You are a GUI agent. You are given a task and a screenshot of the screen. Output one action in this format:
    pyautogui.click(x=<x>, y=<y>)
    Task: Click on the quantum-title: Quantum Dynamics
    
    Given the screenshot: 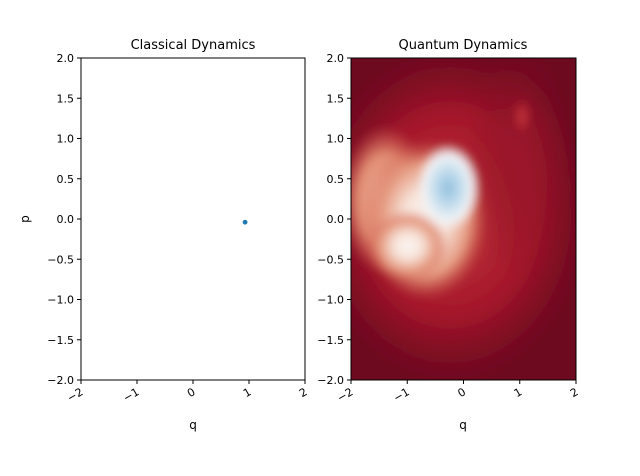 What is the action you would take?
    pyautogui.click(x=463, y=45)
    